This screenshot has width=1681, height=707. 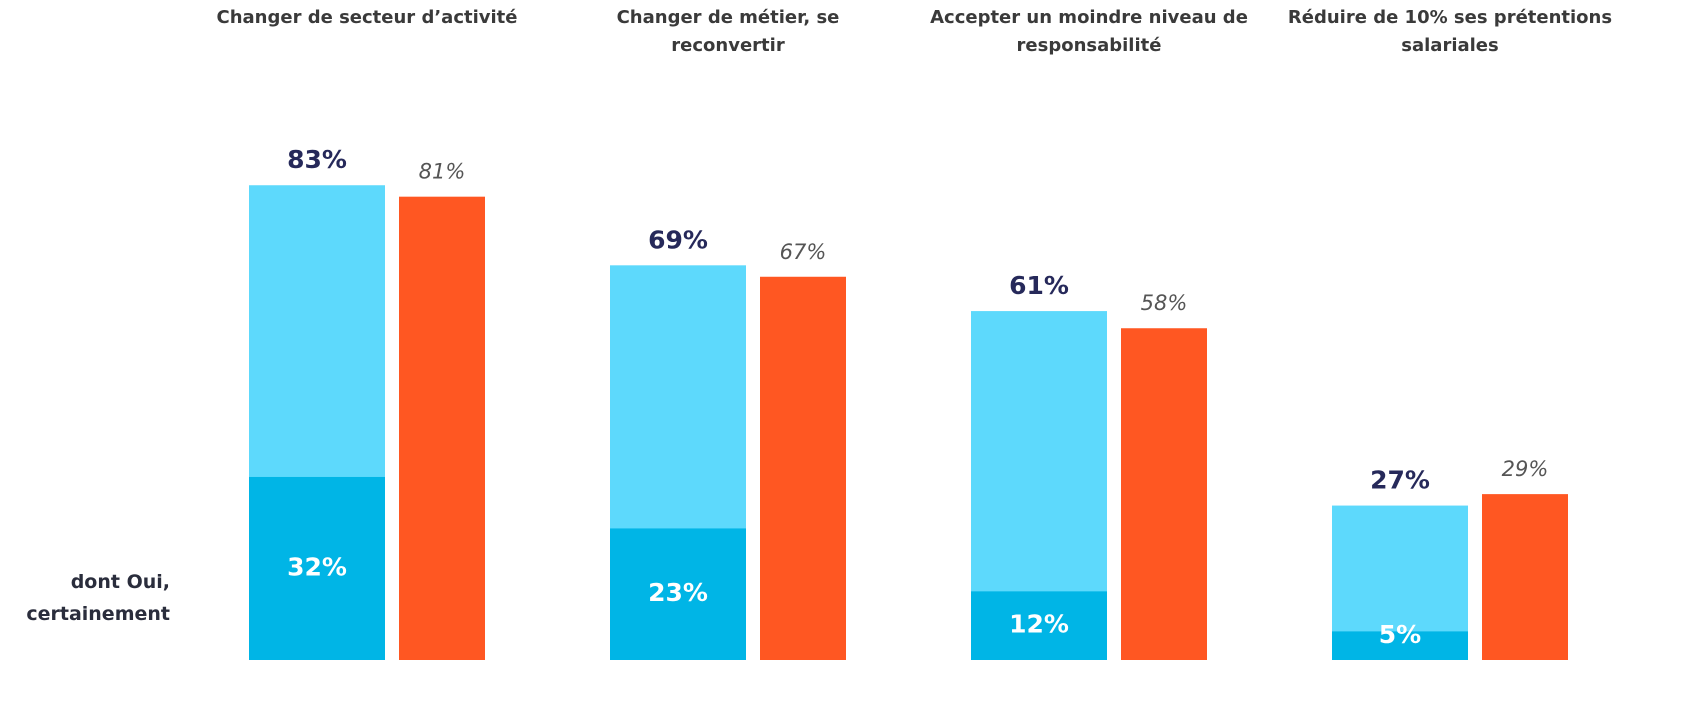 What do you see at coordinates (1400, 634) in the screenshot?
I see `value-label: 5%` at bounding box center [1400, 634].